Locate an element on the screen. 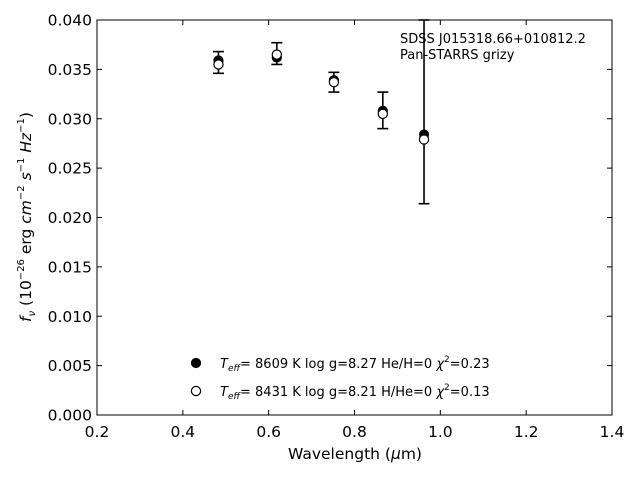 This screenshot has width=640, height=480. y-tick-label-5: 0.025 is located at coordinates (70, 169).